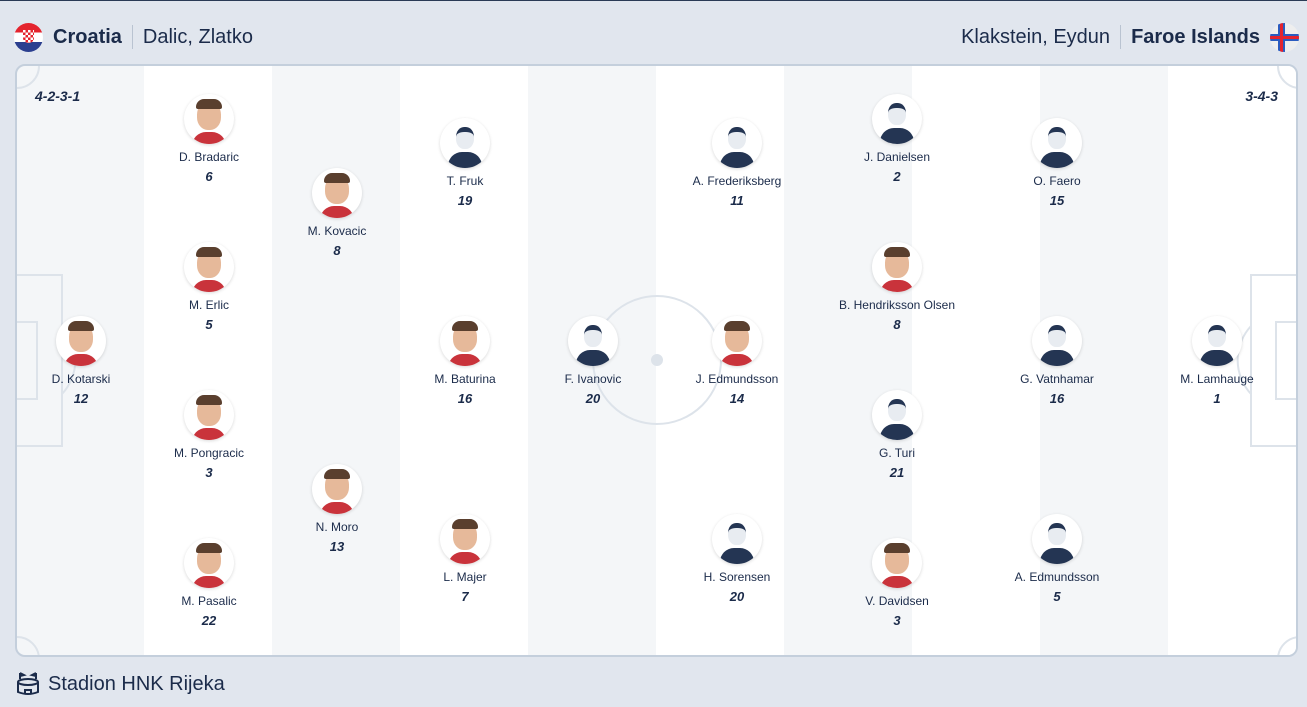 The image size is (1307, 707). I want to click on home-team-header: Croatia Dalic, Zlatko, so click(133, 37).